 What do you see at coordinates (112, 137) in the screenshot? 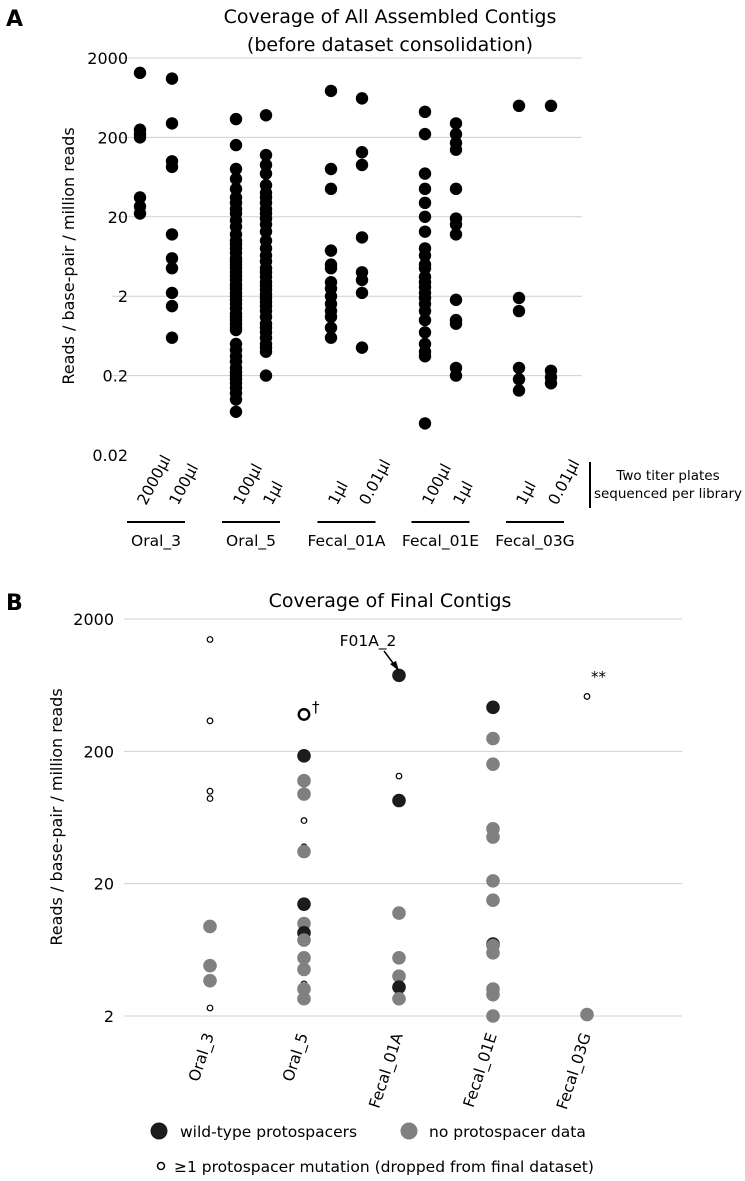
I see `panel-a-ytick-200: 200` at bounding box center [112, 137].